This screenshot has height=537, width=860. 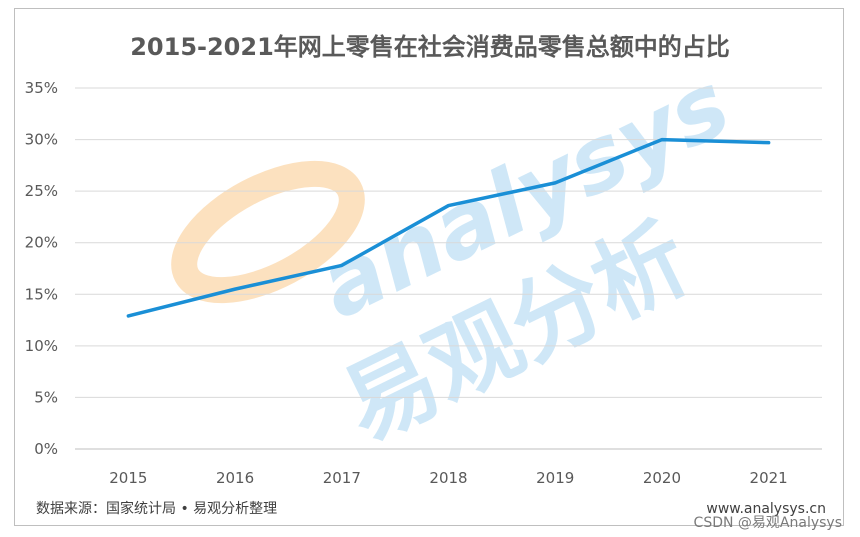 What do you see at coordinates (41, 294) in the screenshot?
I see `y-tick-label: 15%` at bounding box center [41, 294].